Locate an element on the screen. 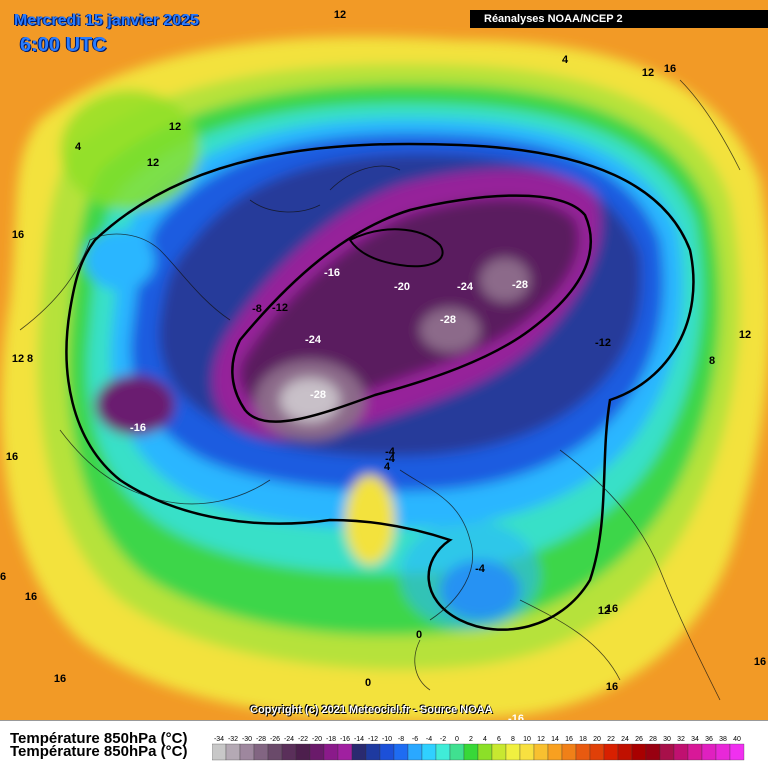 This screenshot has width=768, height=769. variable-title: Température 850hPa (°C) is located at coordinates (99, 738).